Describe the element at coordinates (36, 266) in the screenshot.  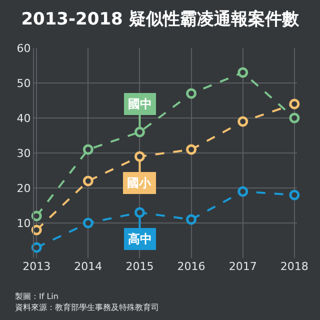
I see `x-tick-label: 2013` at that location.